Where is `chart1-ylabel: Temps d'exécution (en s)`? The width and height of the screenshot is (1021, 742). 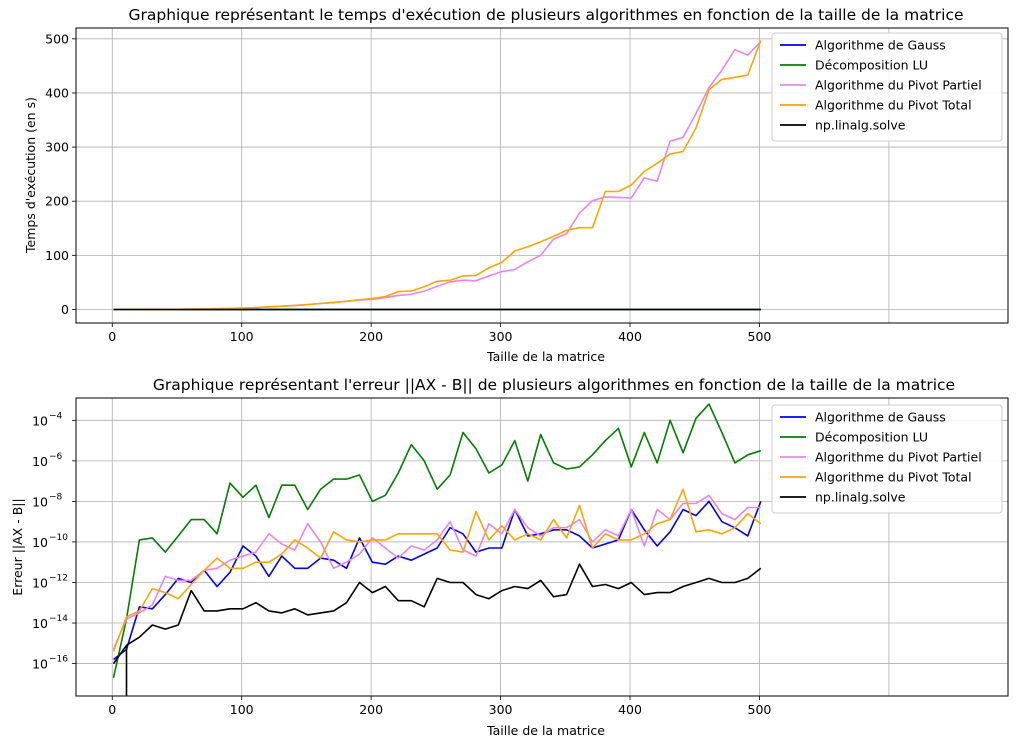
chart1-ylabel: Temps d'exécution (en s) is located at coordinates (30, 175).